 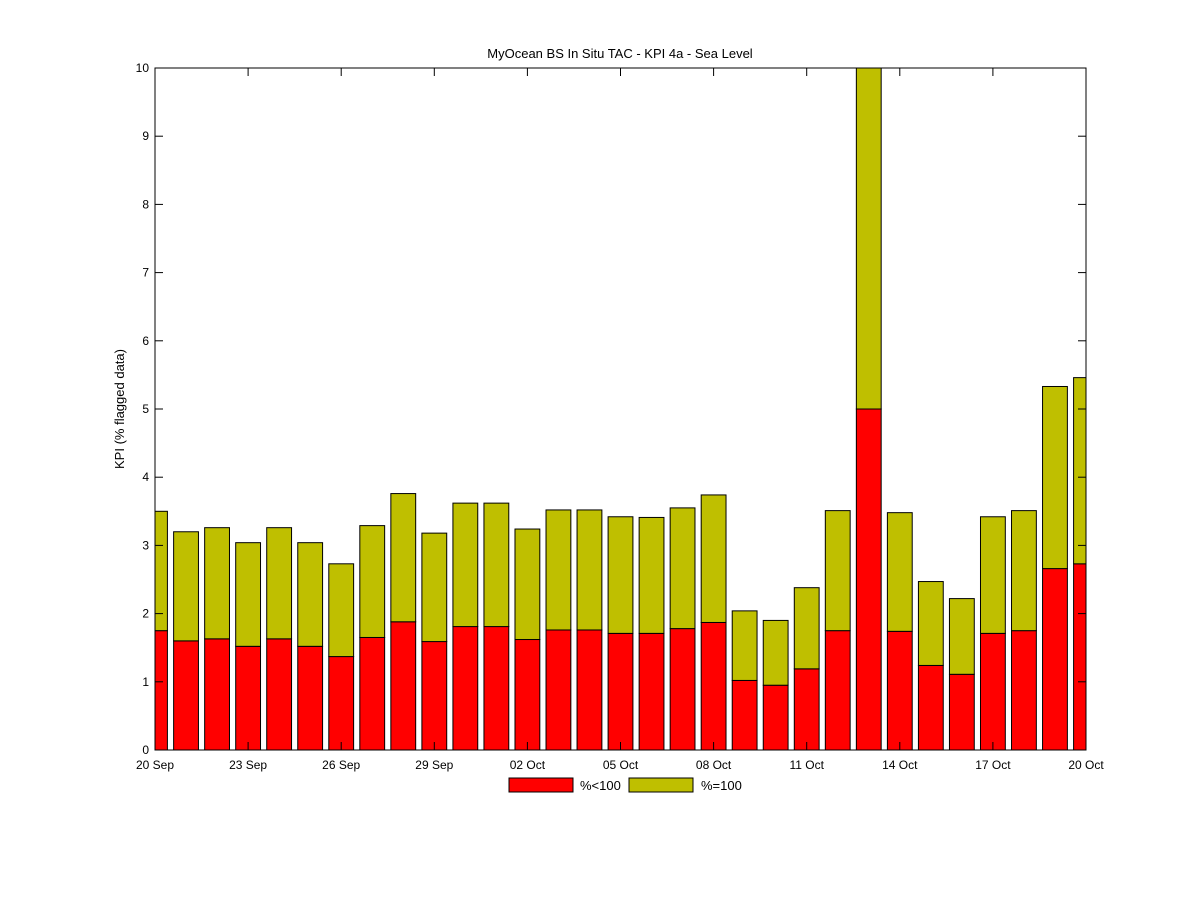 What do you see at coordinates (620, 575) in the screenshot?
I see `bar-eq100-05-oct` at bounding box center [620, 575].